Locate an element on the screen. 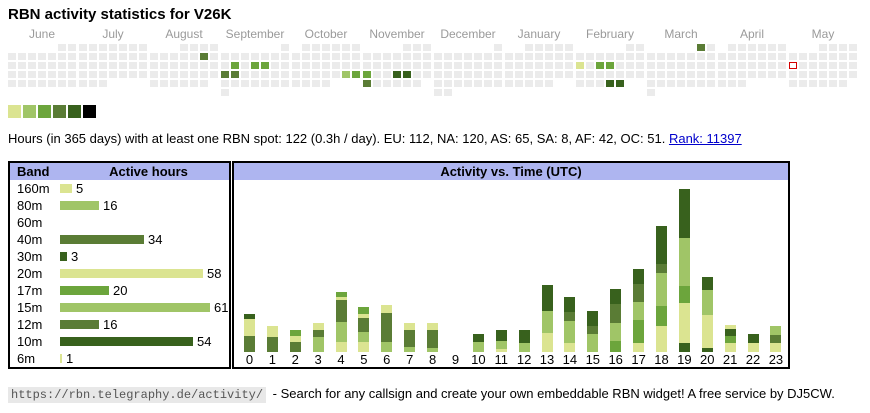  hour-label: 20 is located at coordinates (707, 359).